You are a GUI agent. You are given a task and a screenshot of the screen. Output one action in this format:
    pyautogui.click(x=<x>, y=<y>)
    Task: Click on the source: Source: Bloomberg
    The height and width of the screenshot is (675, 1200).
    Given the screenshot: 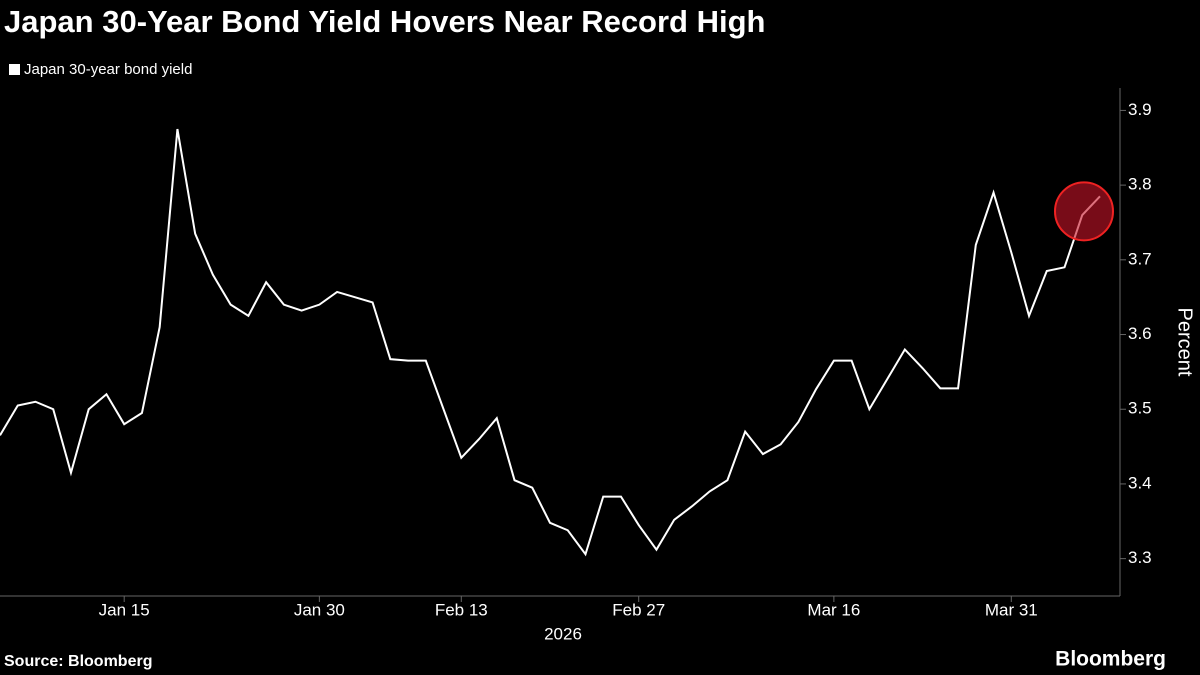 What is the action you would take?
    pyautogui.click(x=78, y=661)
    